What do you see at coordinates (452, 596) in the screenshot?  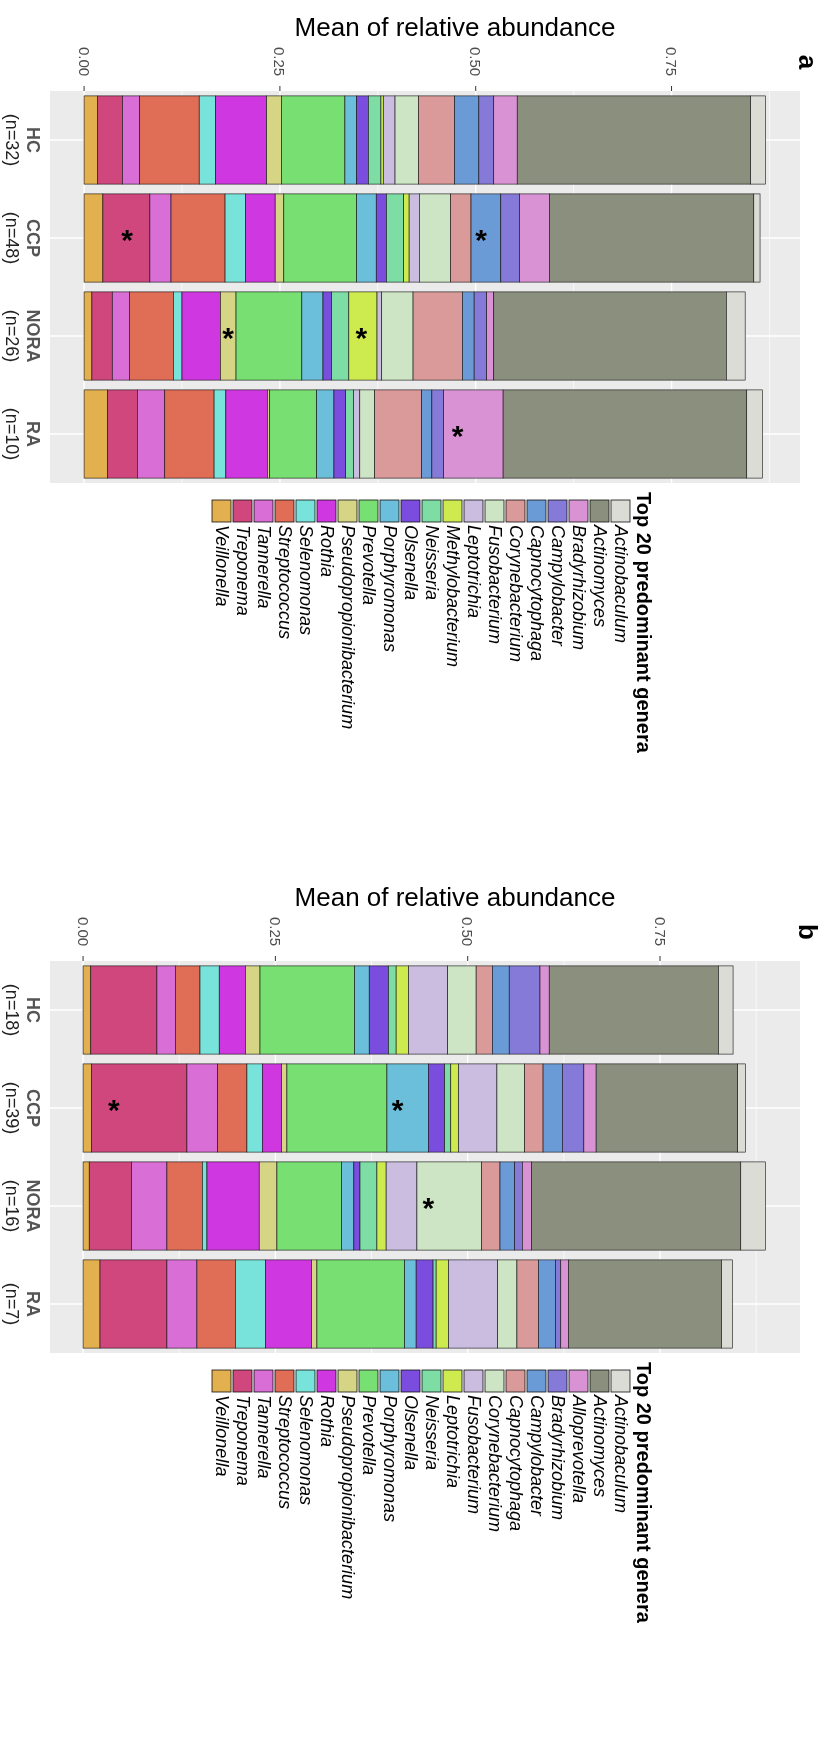 I see `legend-label: Methylobacterium` at bounding box center [452, 596].